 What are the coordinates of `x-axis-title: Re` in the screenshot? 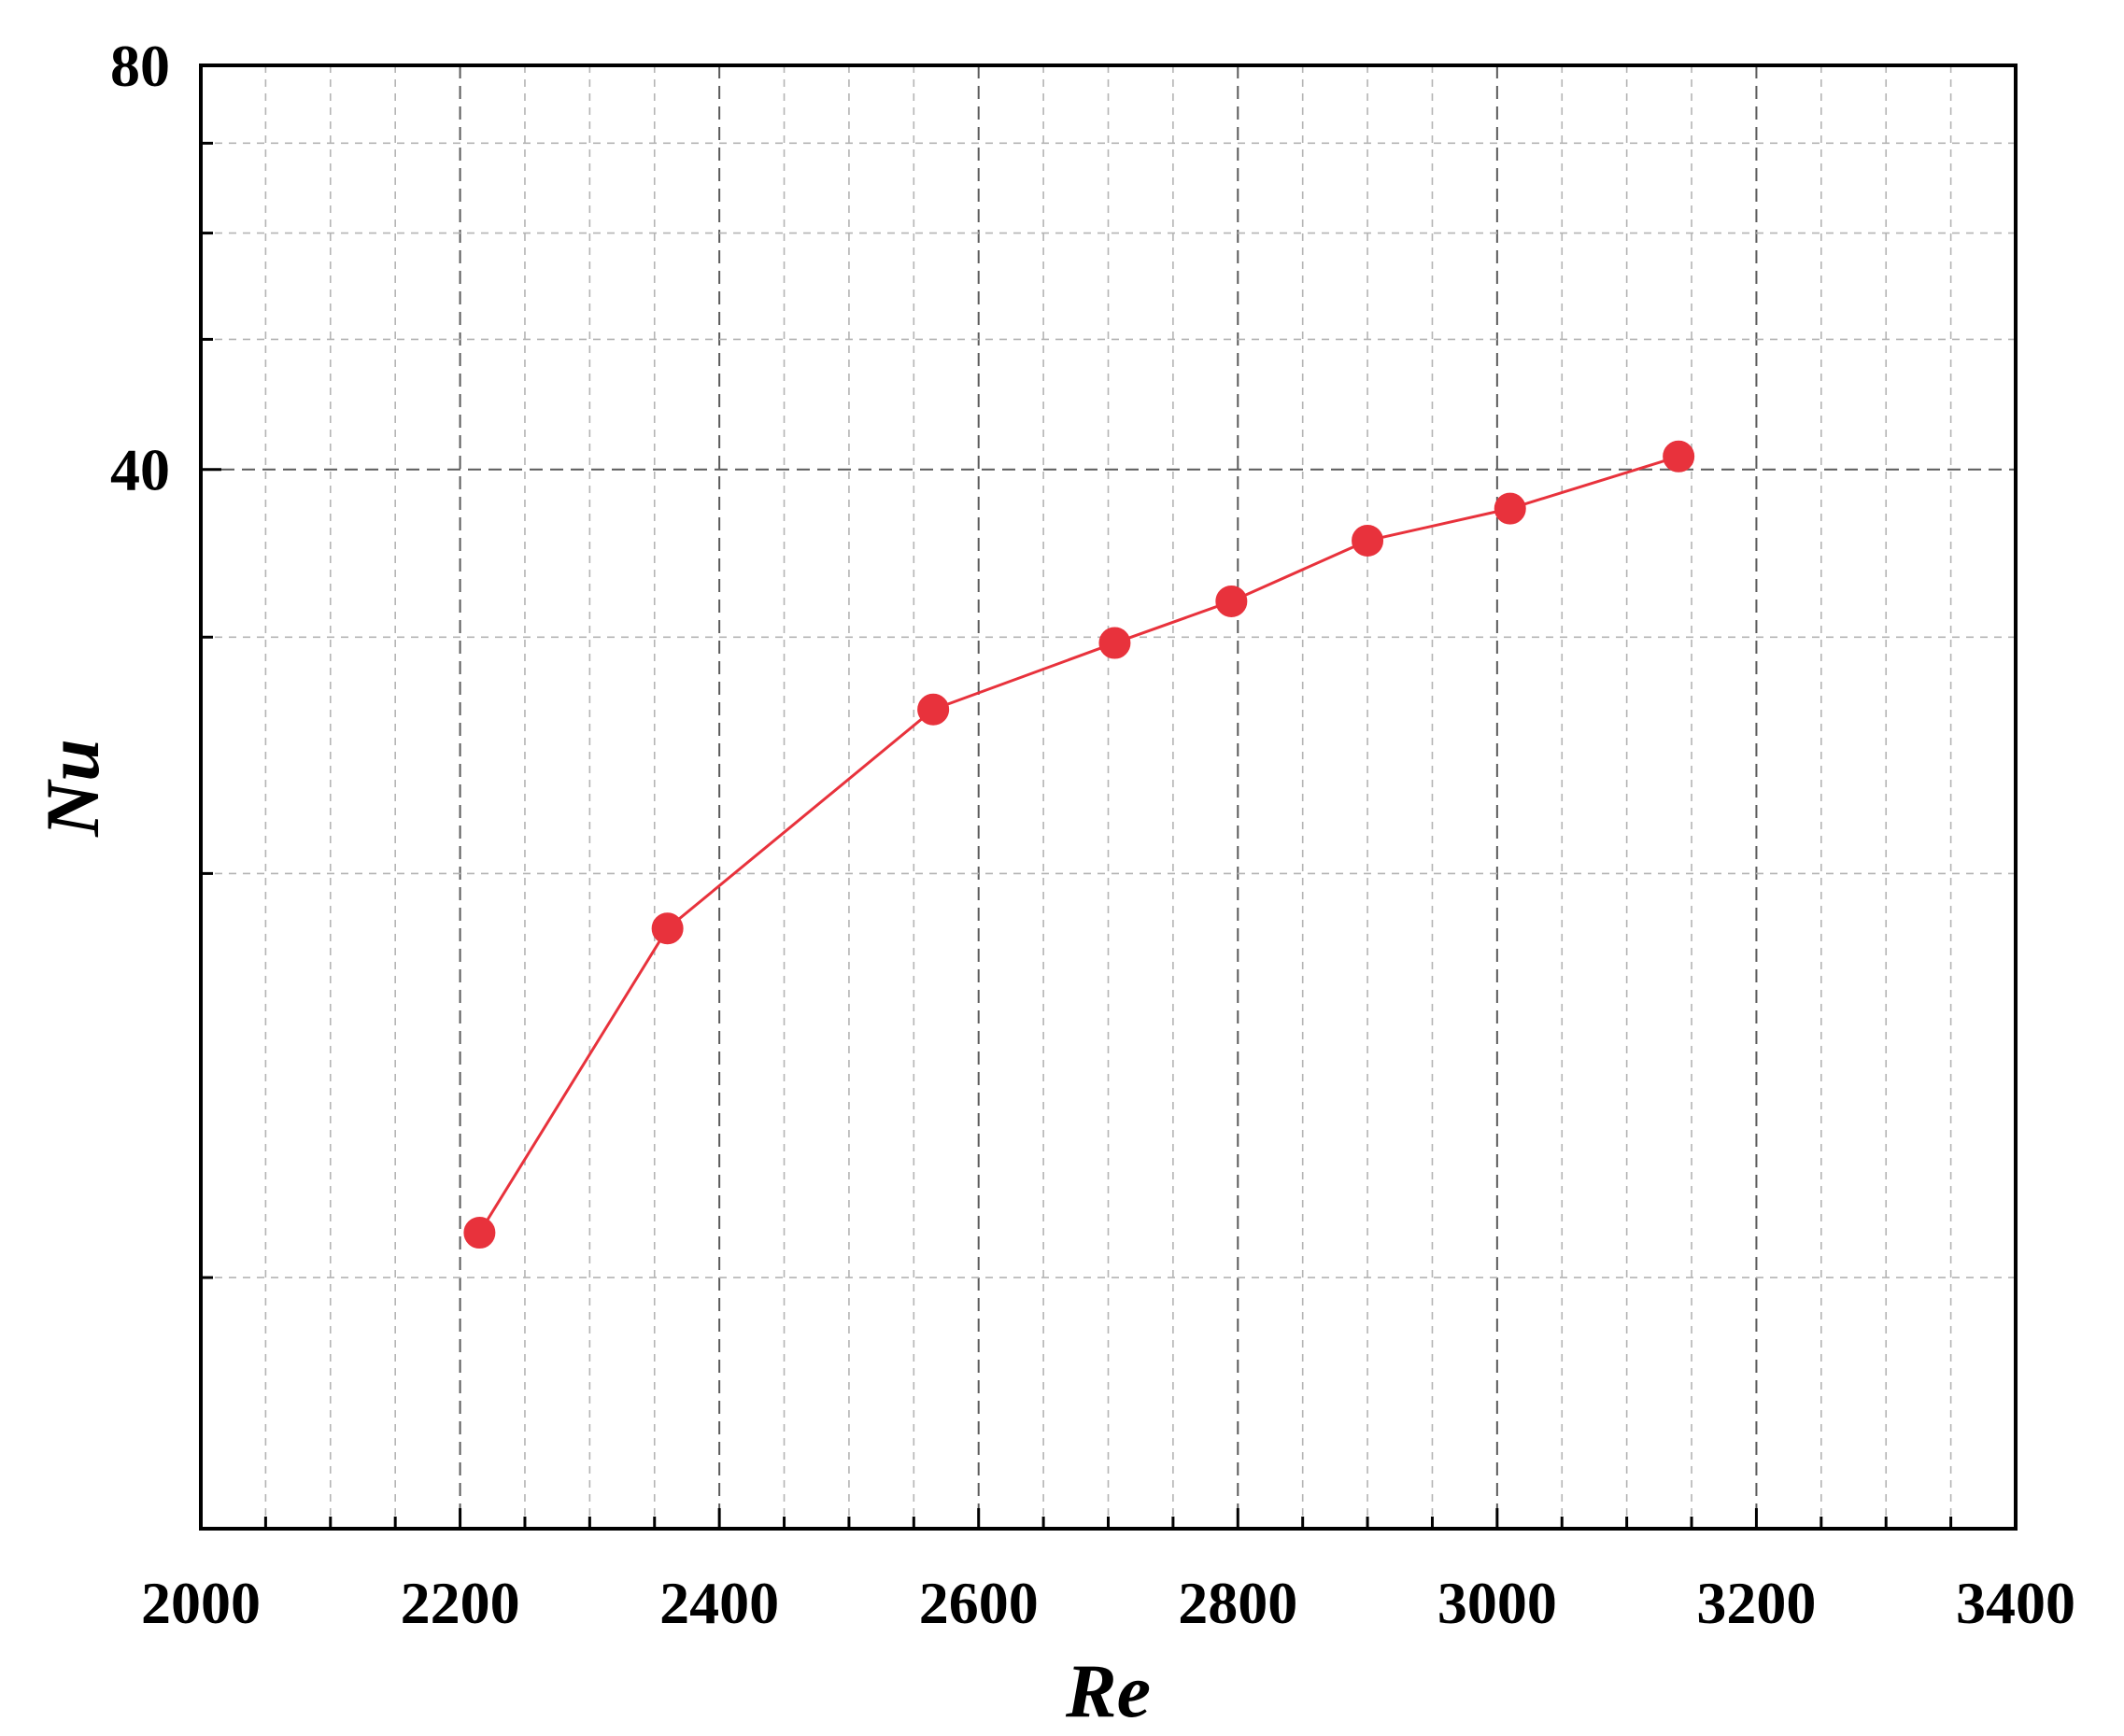 It's located at (1108, 1690).